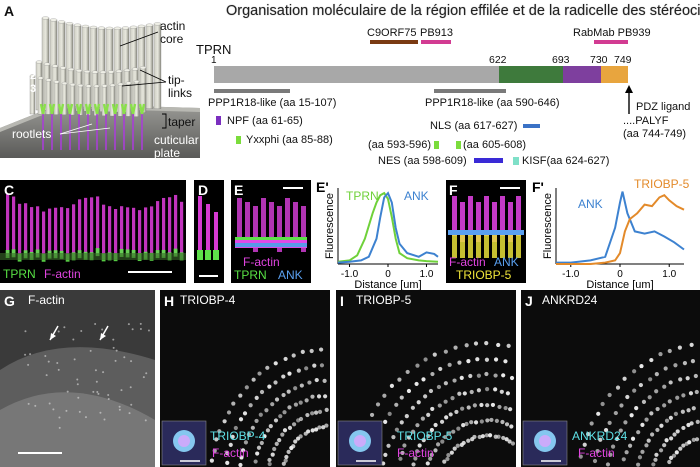  Describe the element at coordinates (484, 275) in the screenshot. I see `label-f-triobp5: TRIOBP-5` at that location.